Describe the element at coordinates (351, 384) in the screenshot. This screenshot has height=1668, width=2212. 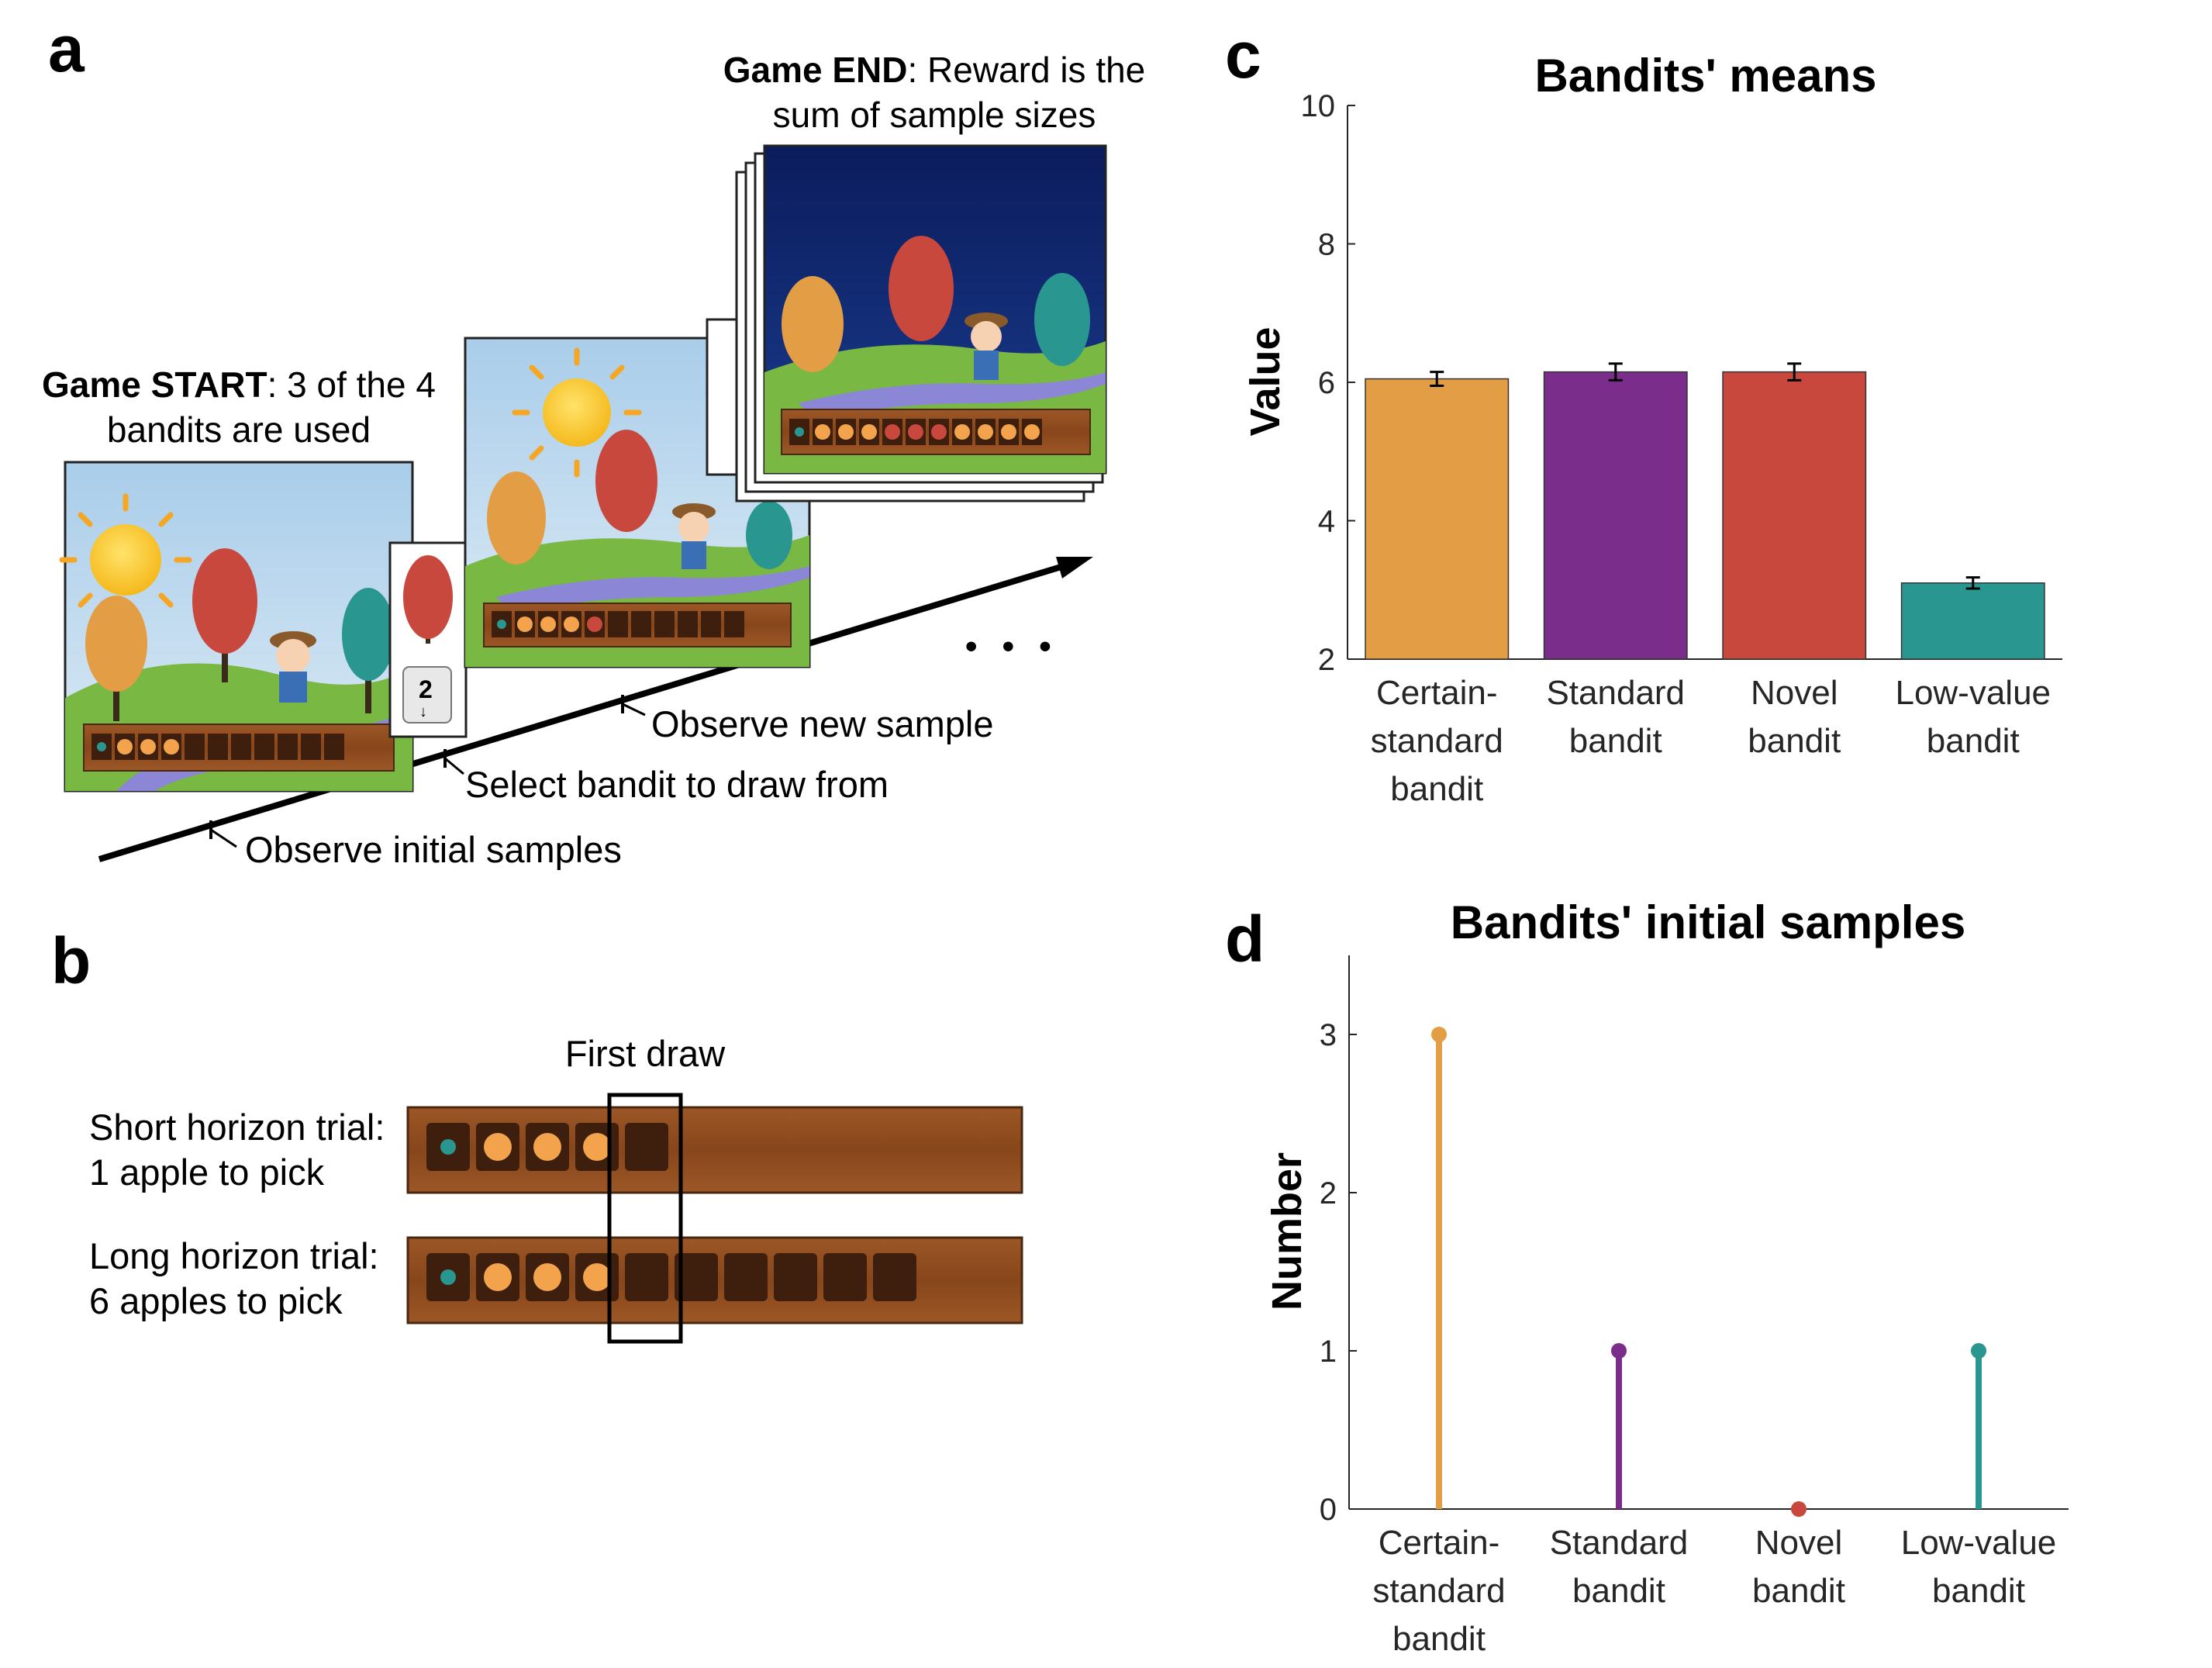
I see `game-start-rest: : 3 of the 4` at that location.